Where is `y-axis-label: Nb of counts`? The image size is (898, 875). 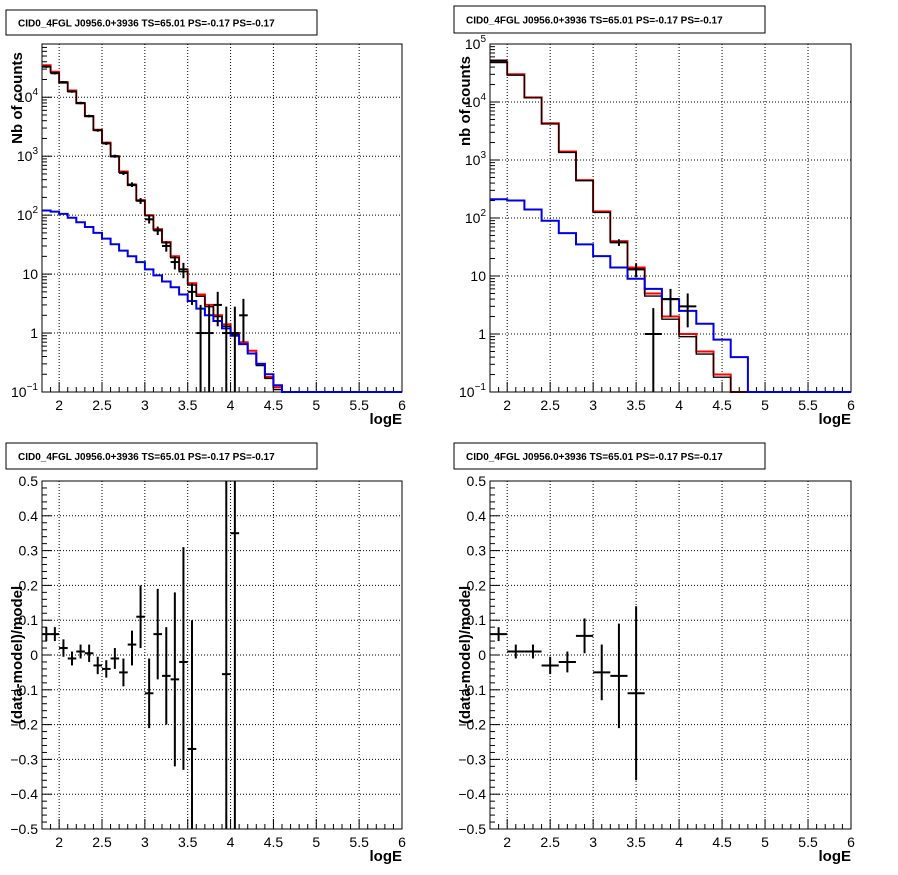
y-axis-label: Nb of counts is located at coordinates (17, 98).